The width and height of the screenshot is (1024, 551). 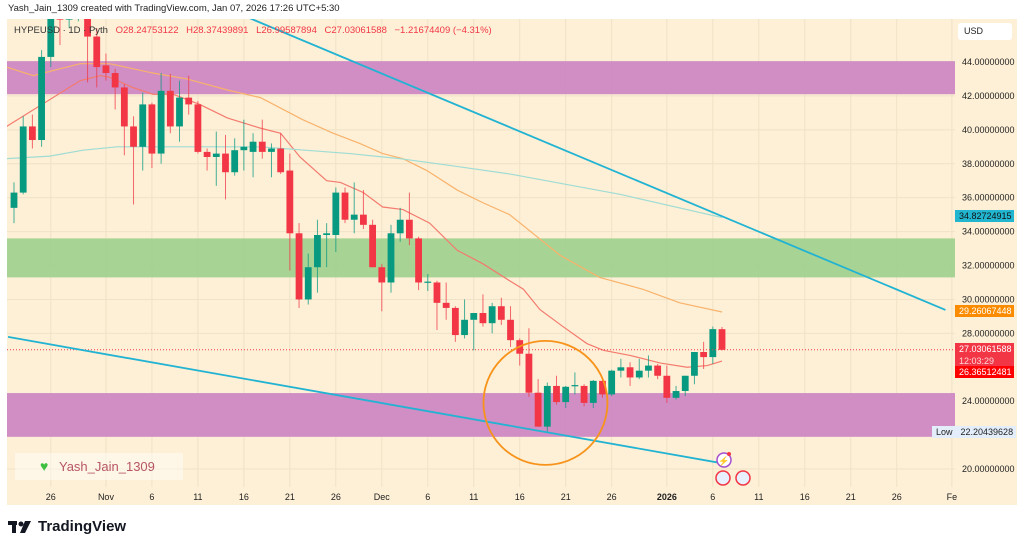 What do you see at coordinates (974, 432) in the screenshot?
I see `low-price-label: Low 22.20439628` at bounding box center [974, 432].